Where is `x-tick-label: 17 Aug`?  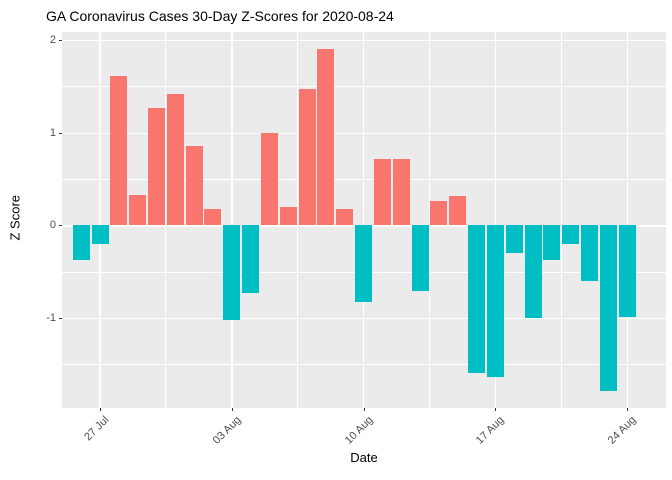
x-tick-label: 17 Aug is located at coordinates (490, 430).